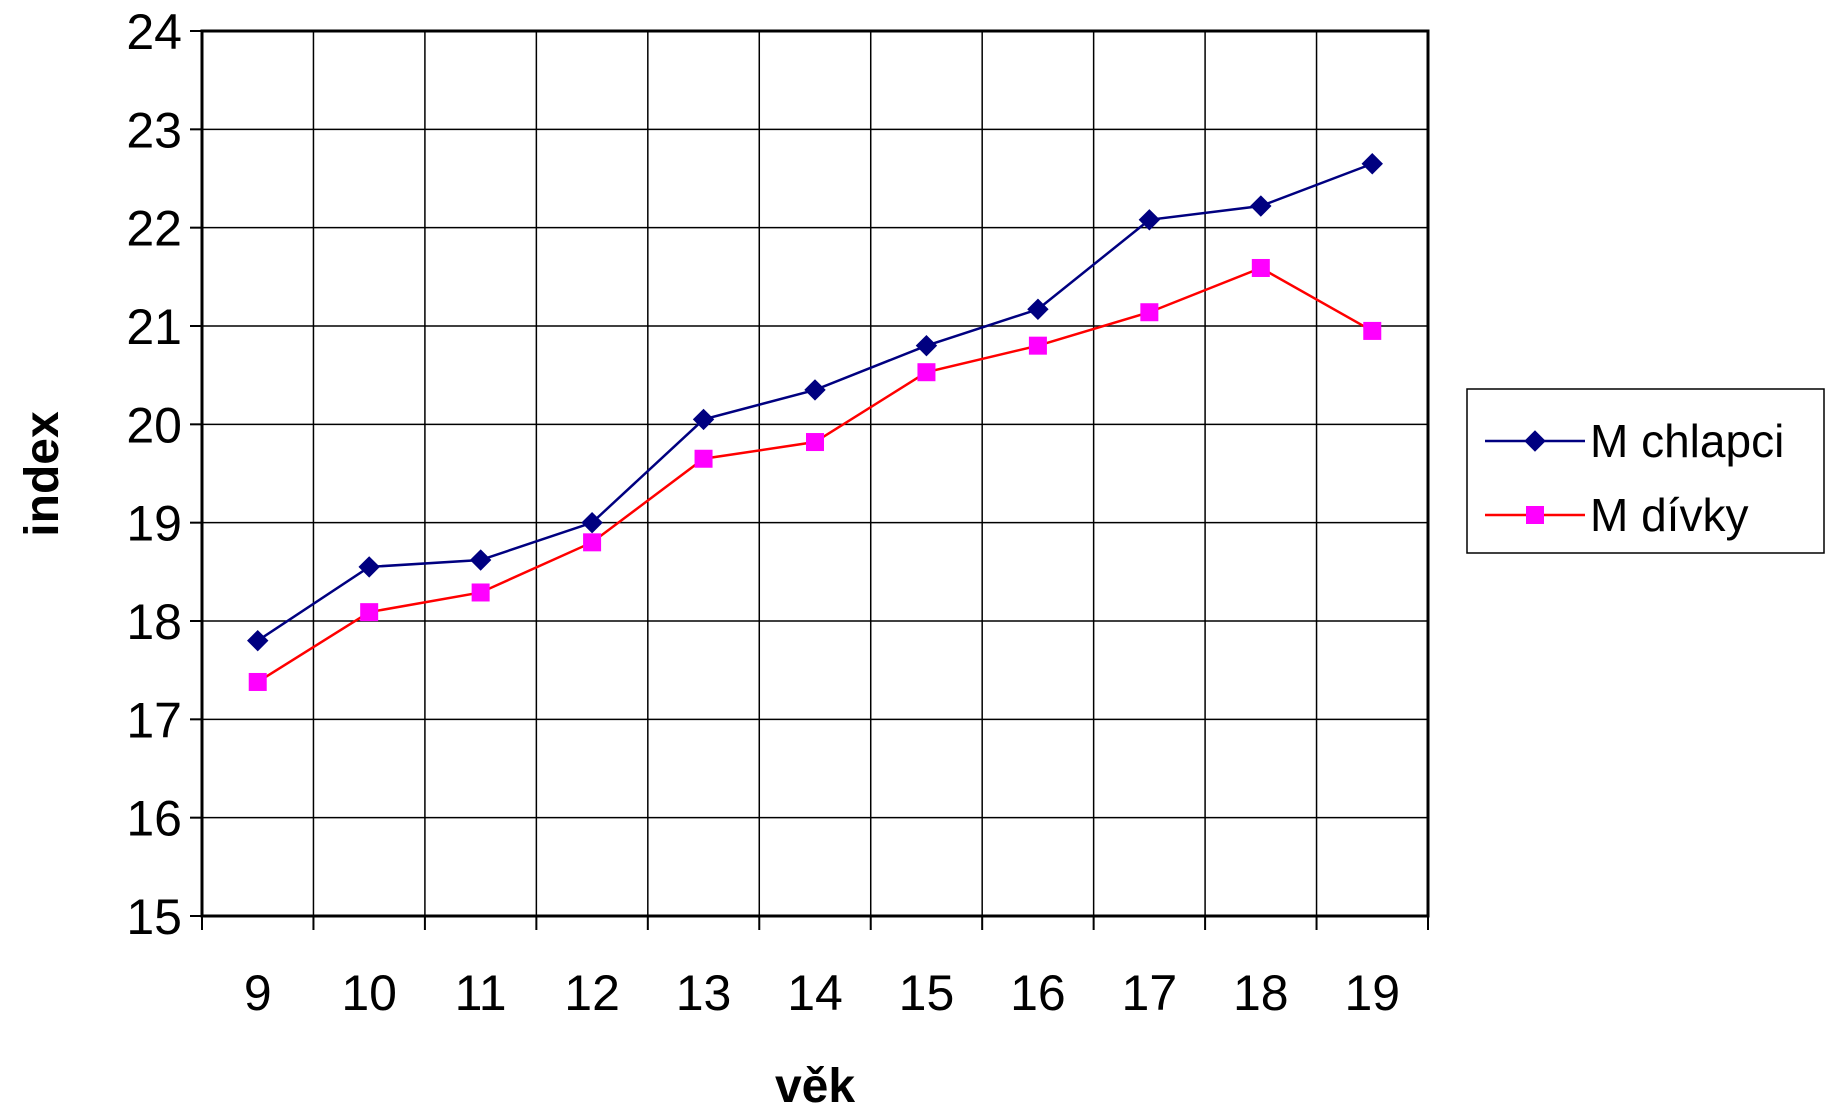 The height and width of the screenshot is (1111, 1831). What do you see at coordinates (1038, 993) in the screenshot?
I see `x-tick-label: 16` at bounding box center [1038, 993].